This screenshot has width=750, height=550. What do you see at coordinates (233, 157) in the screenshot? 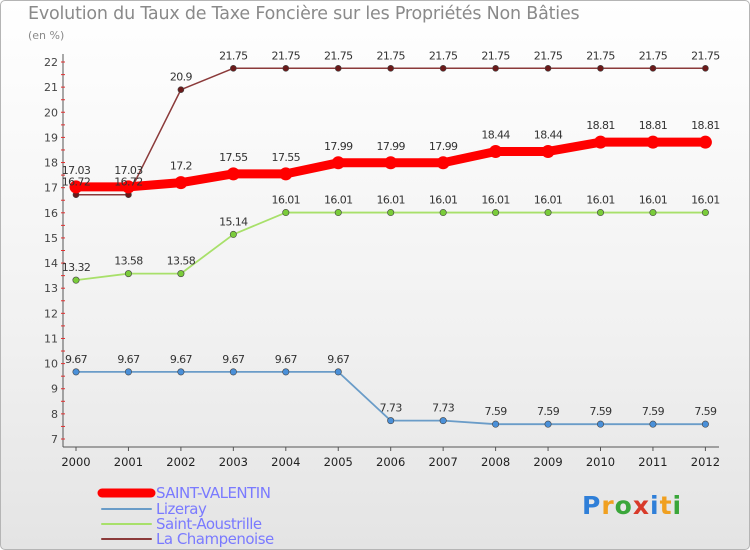
I see `data-label: 17.55` at bounding box center [233, 157].